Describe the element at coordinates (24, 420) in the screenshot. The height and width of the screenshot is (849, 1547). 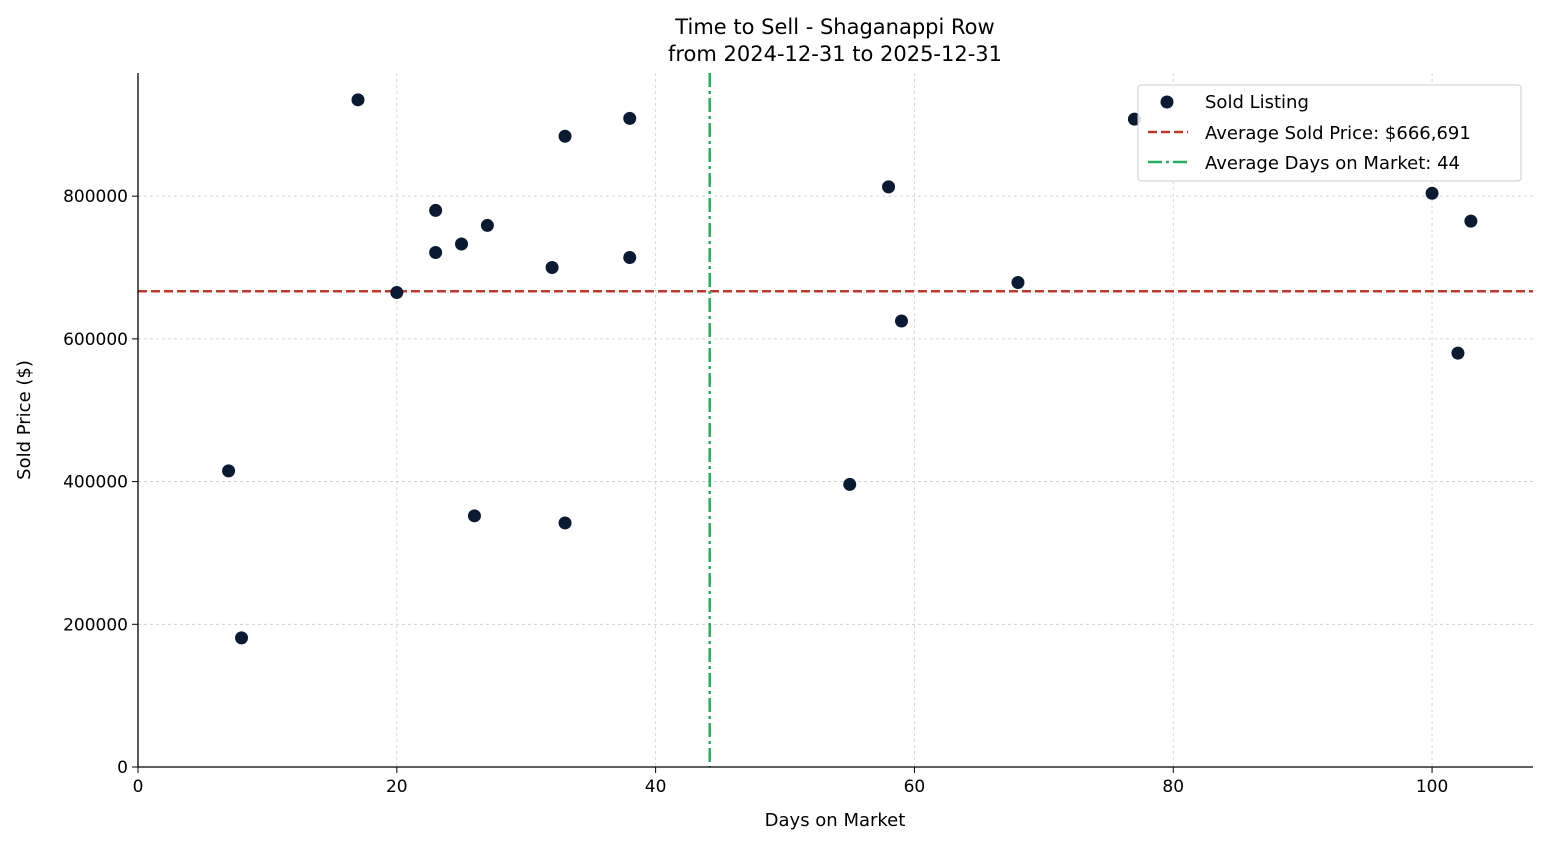
I see `y-axis-label: Sold Price ($)` at that location.